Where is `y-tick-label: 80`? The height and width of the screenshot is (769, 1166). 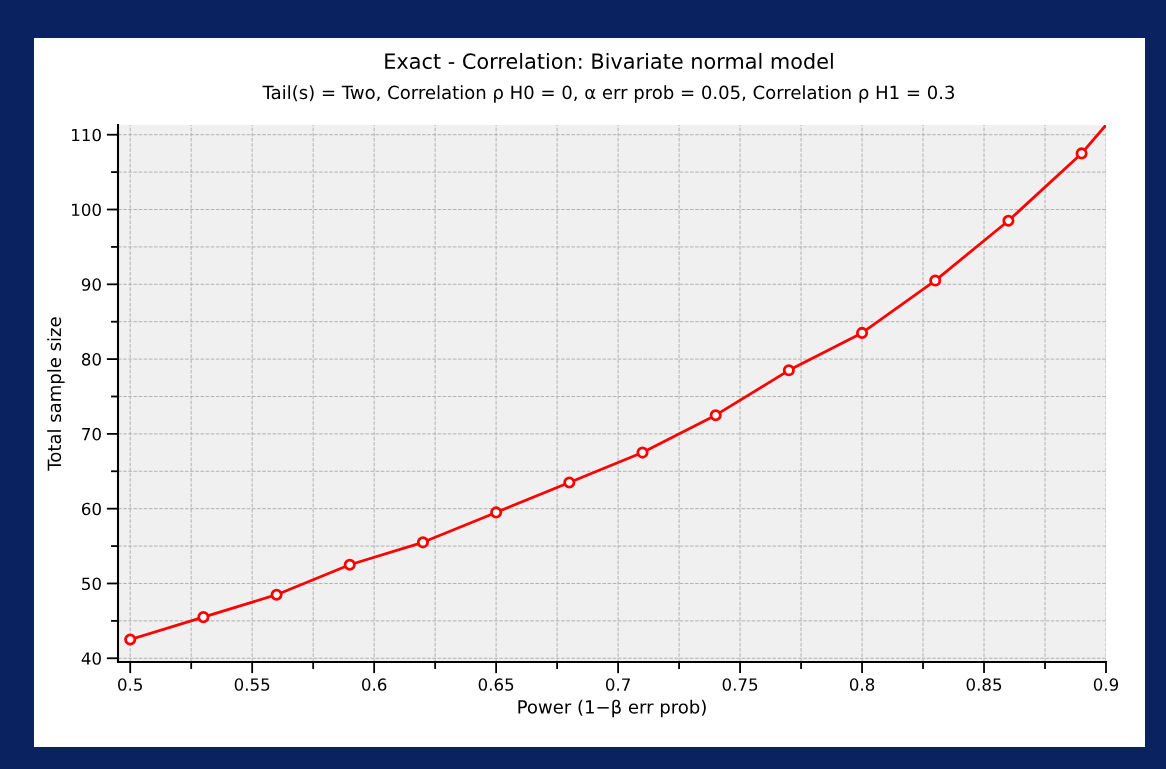
y-tick-label: 80 is located at coordinates (91, 359).